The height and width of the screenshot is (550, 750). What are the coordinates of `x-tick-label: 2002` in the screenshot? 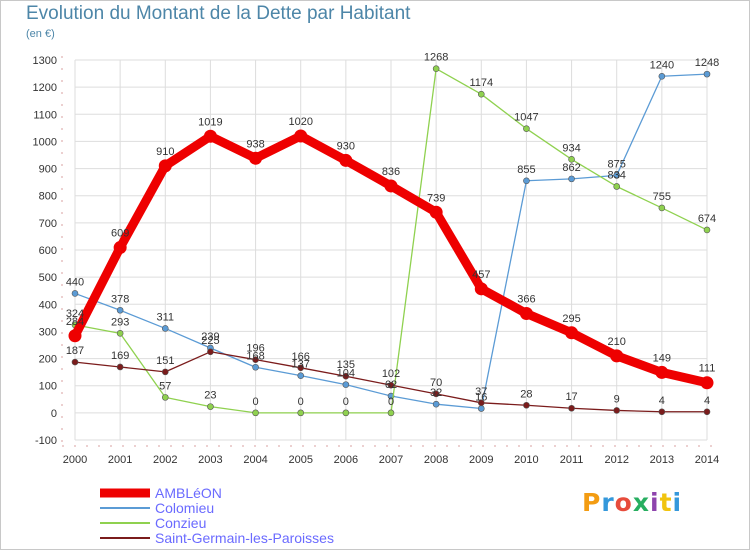 It's located at (165, 460).